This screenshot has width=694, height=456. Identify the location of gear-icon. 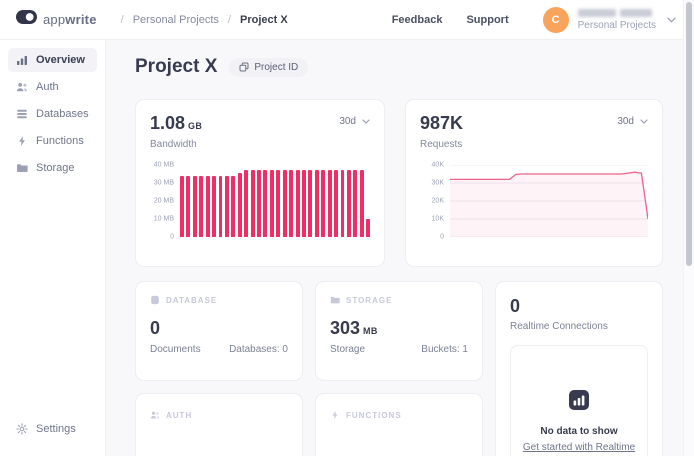
(22, 429).